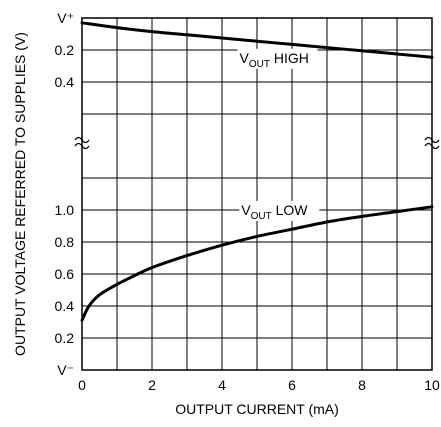 Image resolution: width=441 pixels, height=427 pixels. Describe the element at coordinates (152, 385) in the screenshot. I see `x-tick-label: 2` at that location.